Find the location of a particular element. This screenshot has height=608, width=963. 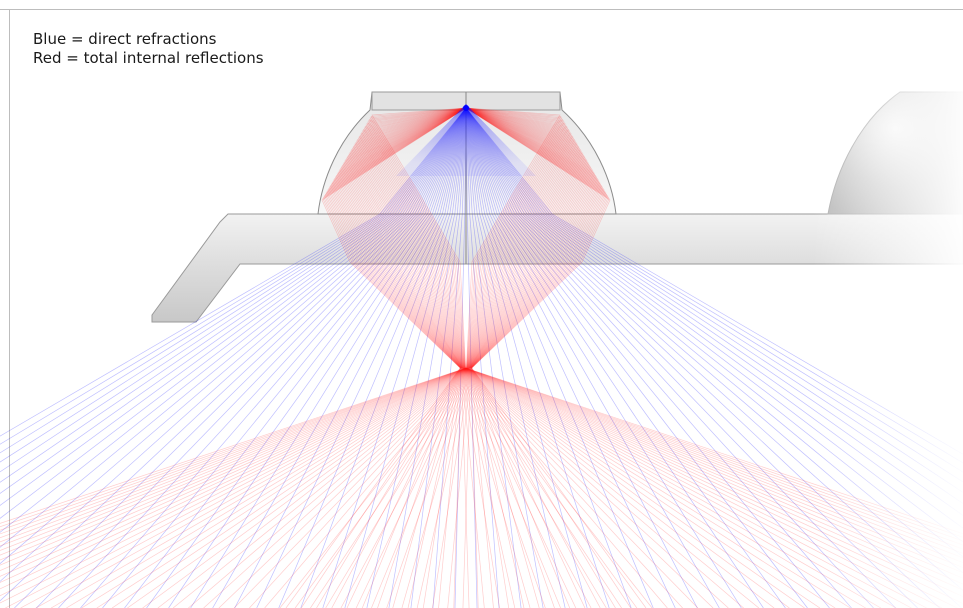

adjacent-lens-dome is located at coordinates (895, 153).